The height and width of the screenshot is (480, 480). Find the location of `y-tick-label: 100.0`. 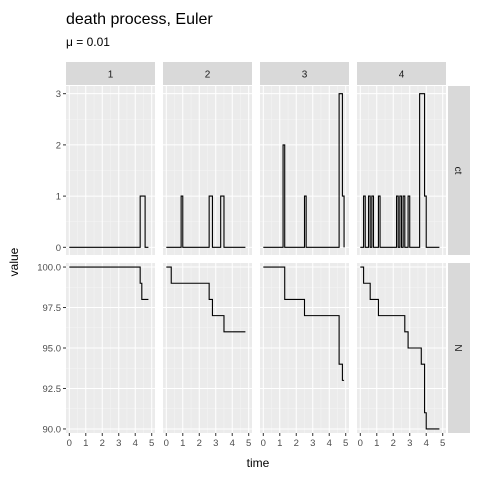

y-tick-label: 100.0 is located at coordinates (49, 268).